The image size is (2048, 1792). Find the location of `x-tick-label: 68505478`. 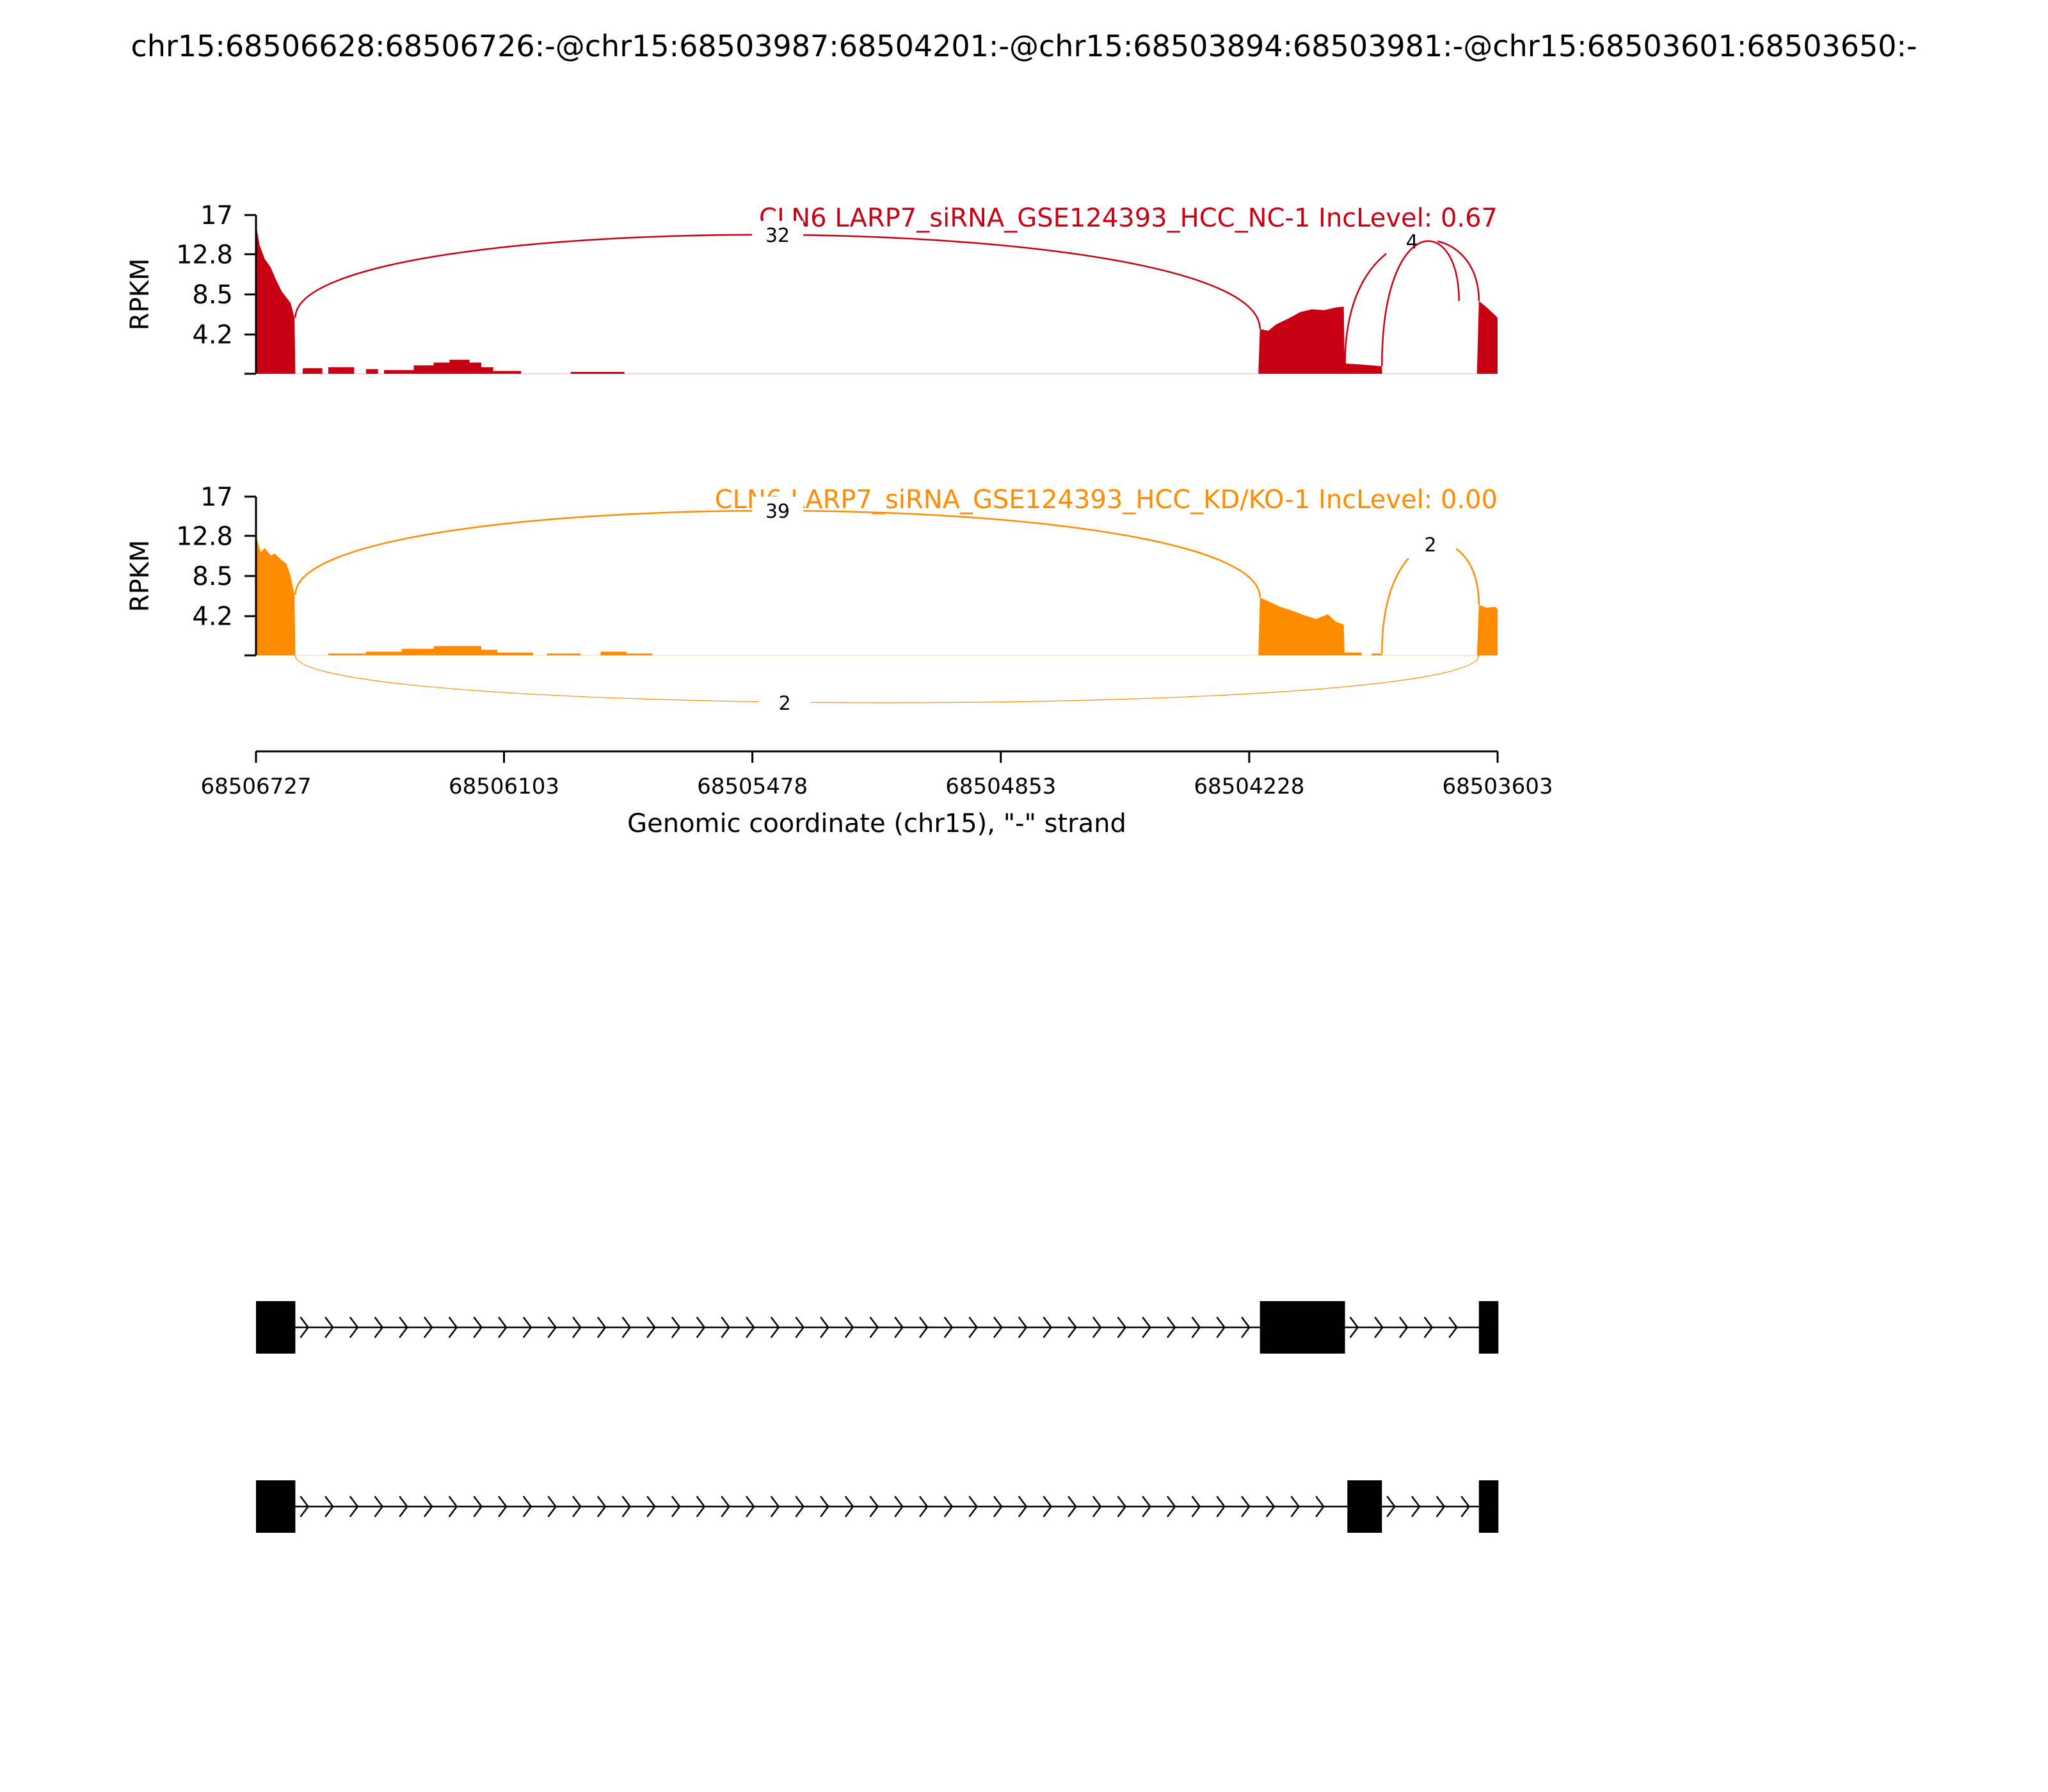

x-tick-label: 68505478 is located at coordinates (752, 786).